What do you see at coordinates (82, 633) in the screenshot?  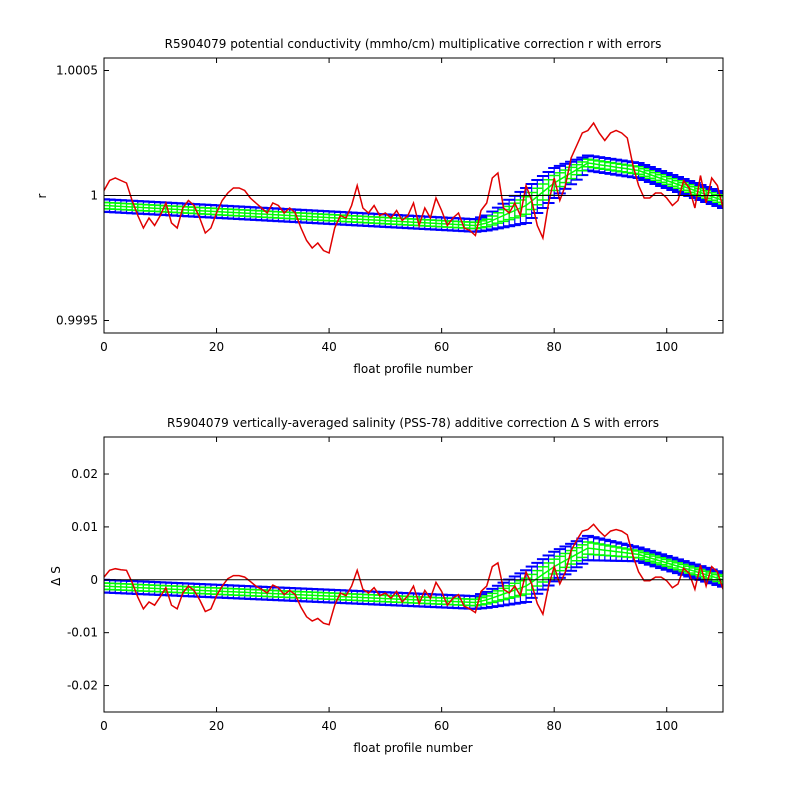 I see `bottom-y-tick-label: -0.01` at bounding box center [82, 633].